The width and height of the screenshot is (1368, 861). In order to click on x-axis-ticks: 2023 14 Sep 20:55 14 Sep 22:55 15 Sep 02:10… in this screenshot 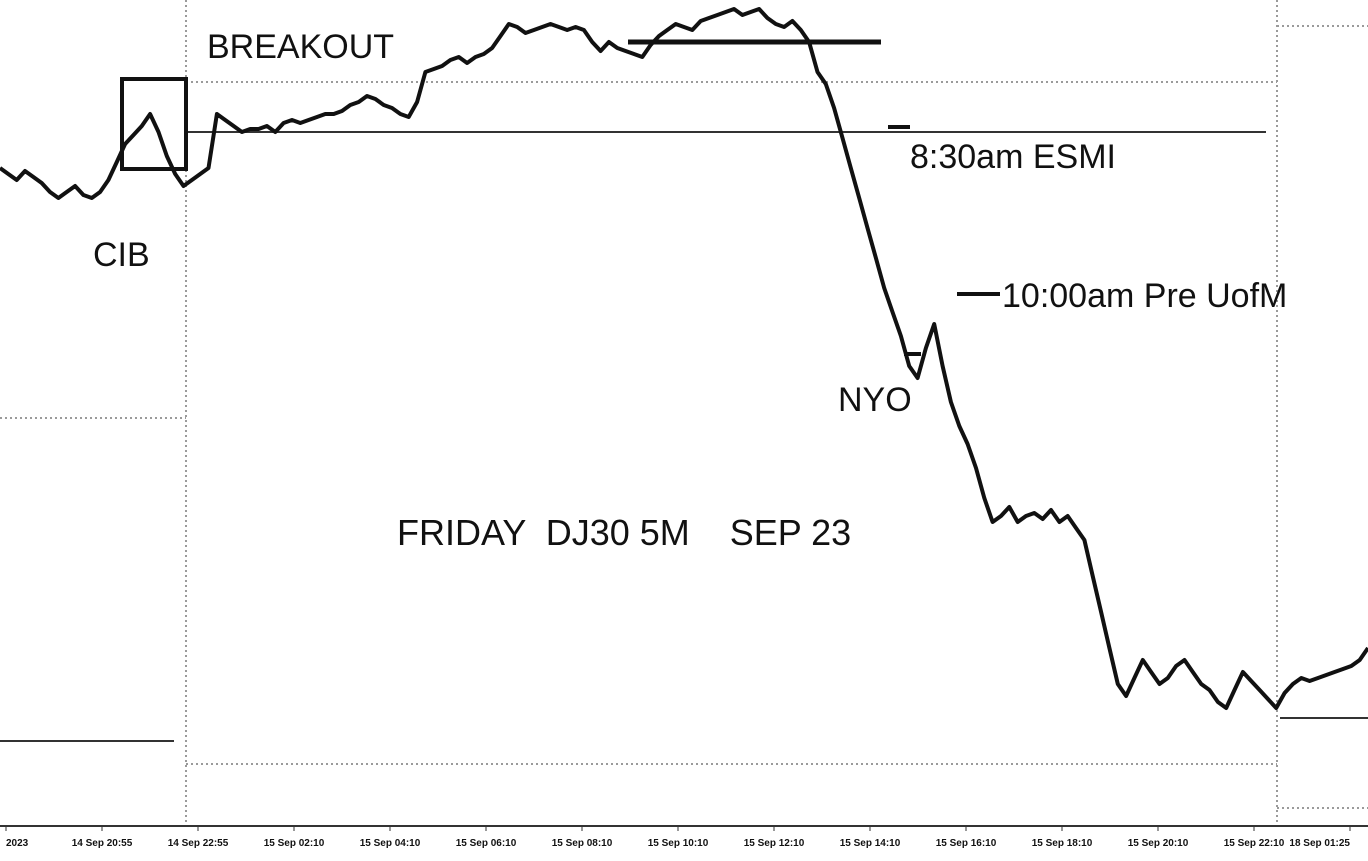, I will do `click(678, 837)`.